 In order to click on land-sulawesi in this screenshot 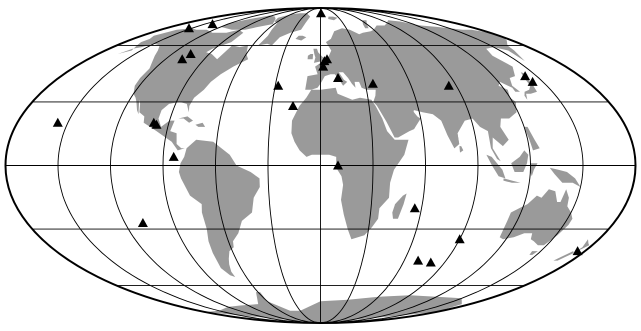, I will do `click(534, 170)`.